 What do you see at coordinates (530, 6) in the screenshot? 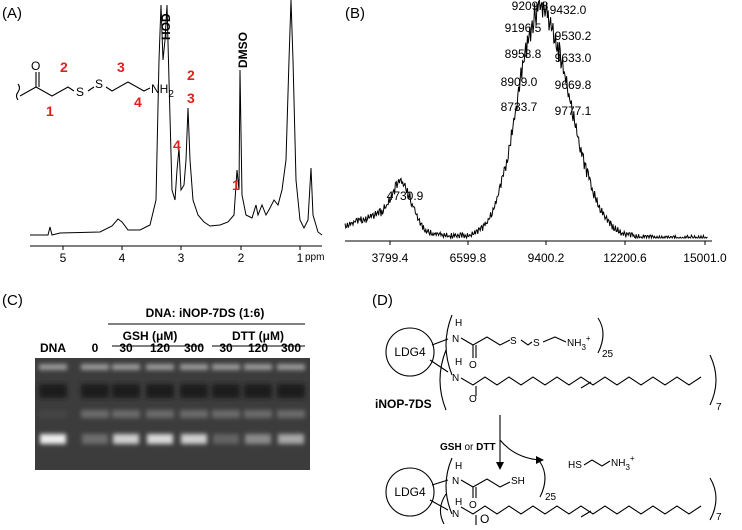
I see `peak-label: 9209.8` at bounding box center [530, 6].